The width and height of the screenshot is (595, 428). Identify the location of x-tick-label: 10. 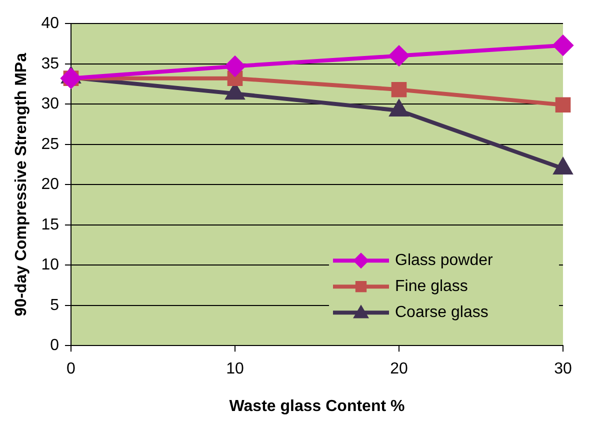
(235, 369).